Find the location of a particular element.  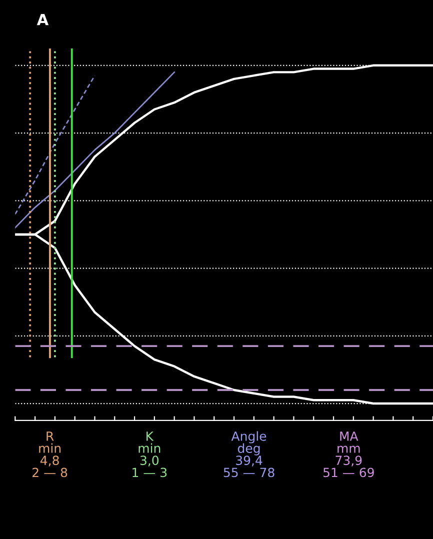

text: K min 3,0 1 — 3 is located at coordinates (149, 455).